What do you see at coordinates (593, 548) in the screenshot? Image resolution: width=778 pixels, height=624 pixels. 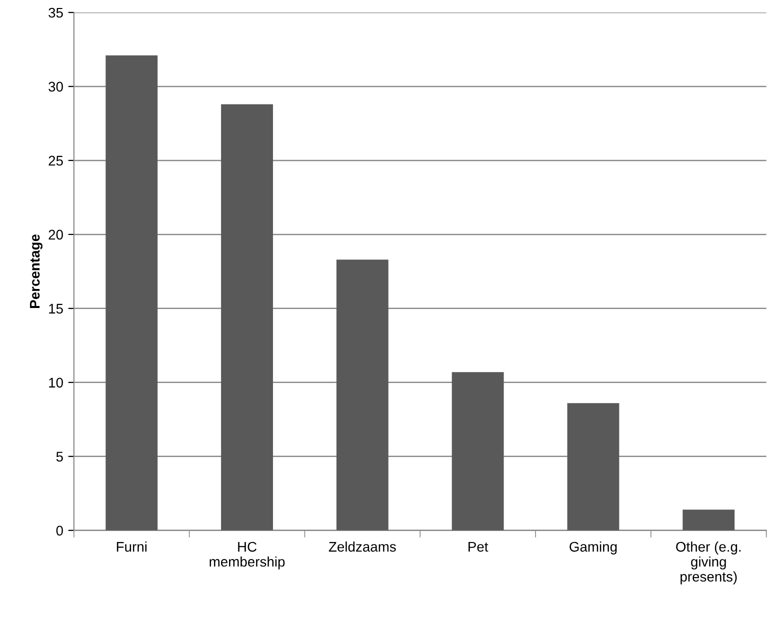 I see `x-tick-label: Gaming` at bounding box center [593, 548].